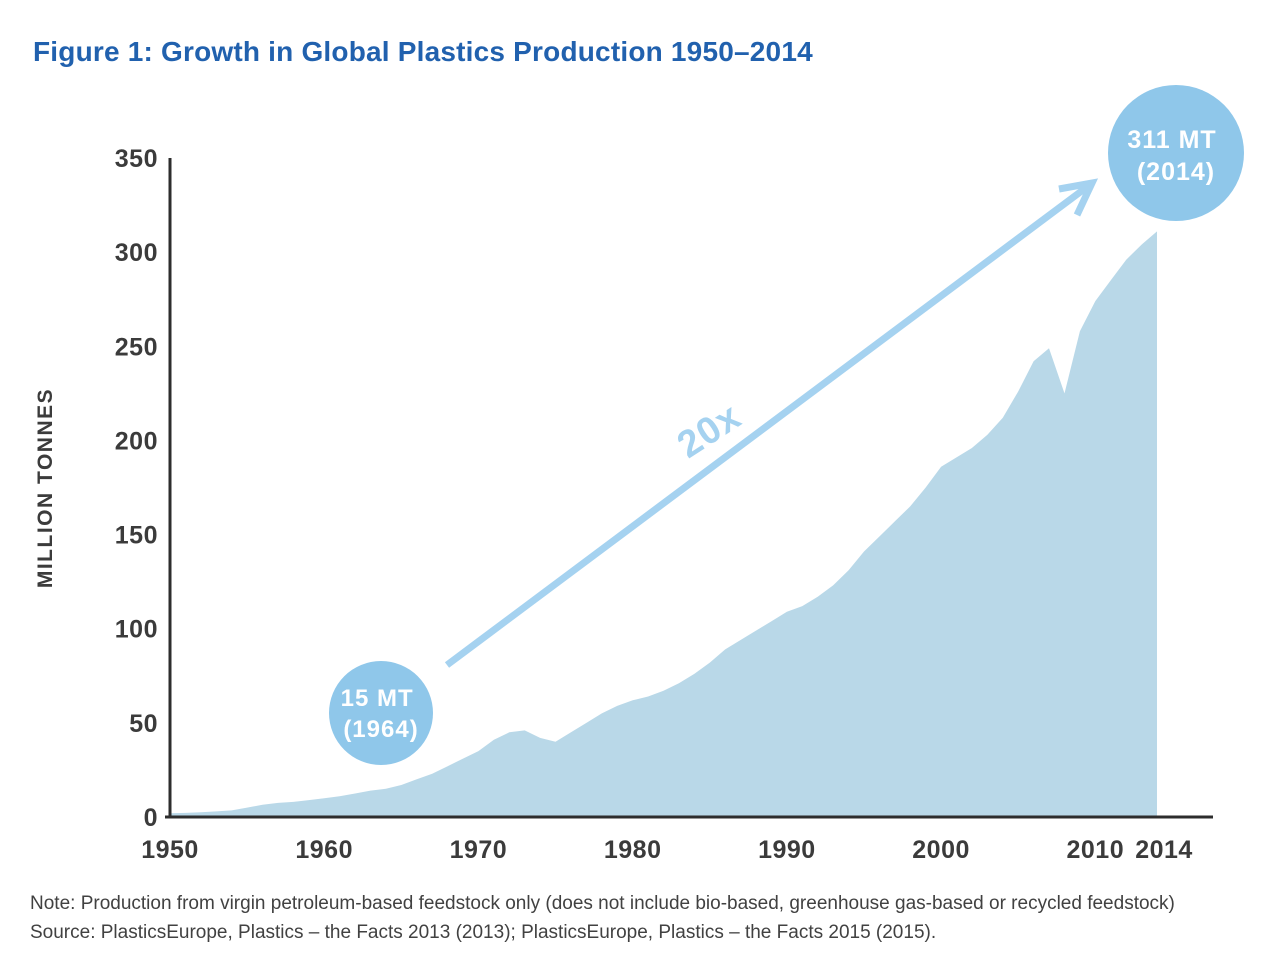 Image resolution: width=1272 pixels, height=960 pixels. Describe the element at coordinates (136, 488) in the screenshot. I see `y-tick-labels: 0 50 100 150 200 250 300 350` at that location.